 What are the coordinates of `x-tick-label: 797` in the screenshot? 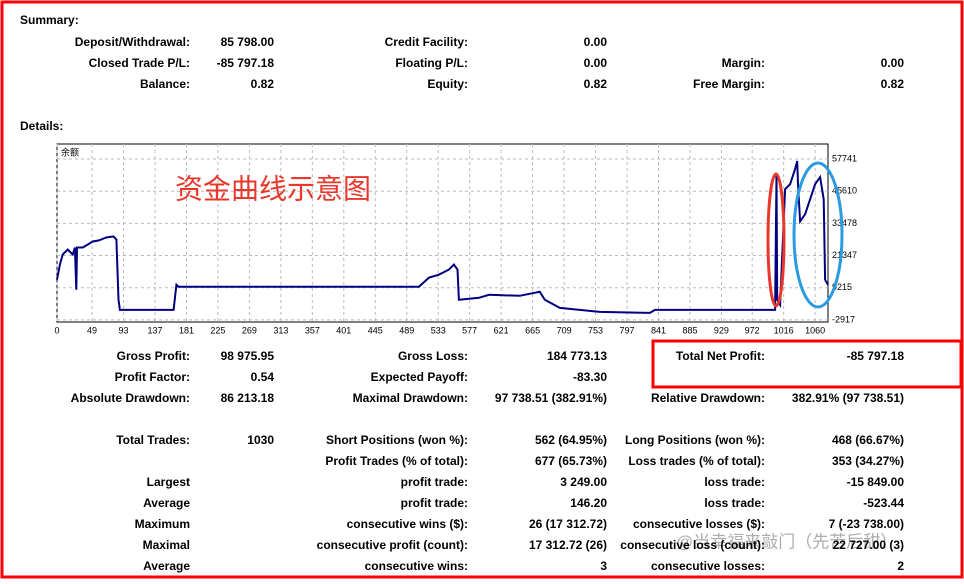 It's located at (627, 330).